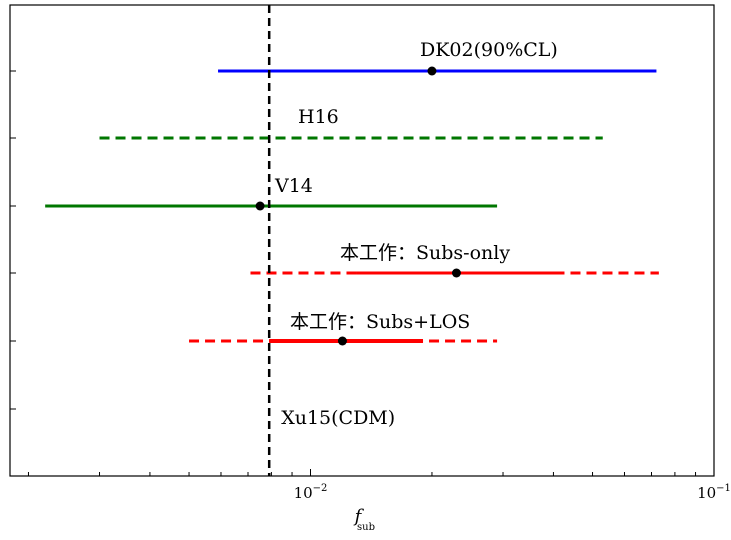  Describe the element at coordinates (311, 492) in the screenshot. I see `x-tick-label: 10⁻²` at that location.